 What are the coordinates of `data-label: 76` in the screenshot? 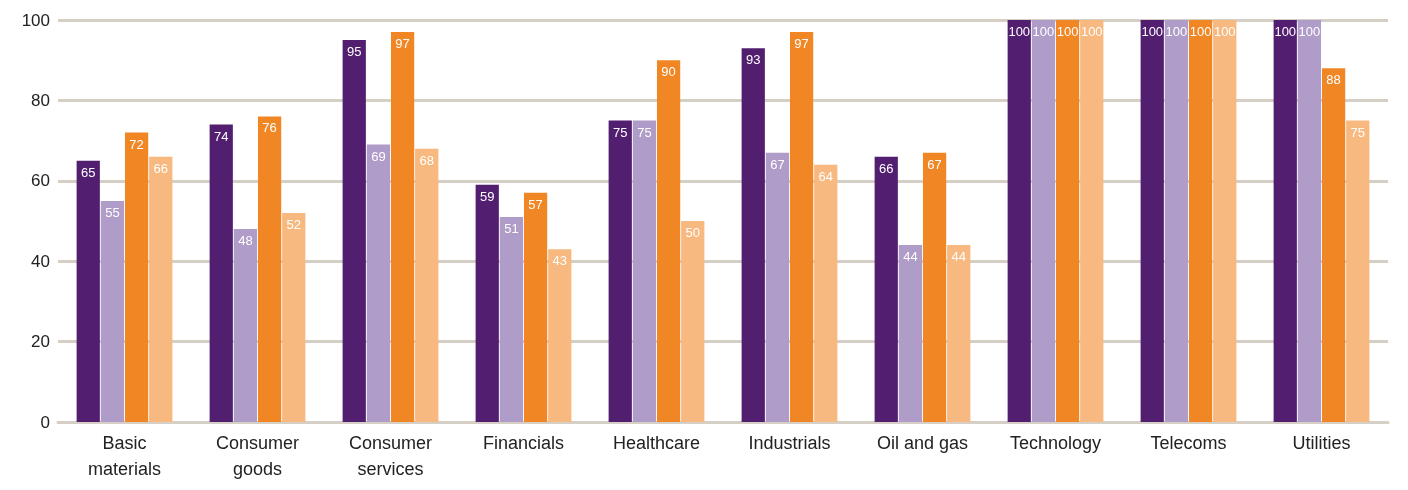 It's located at (269, 128).